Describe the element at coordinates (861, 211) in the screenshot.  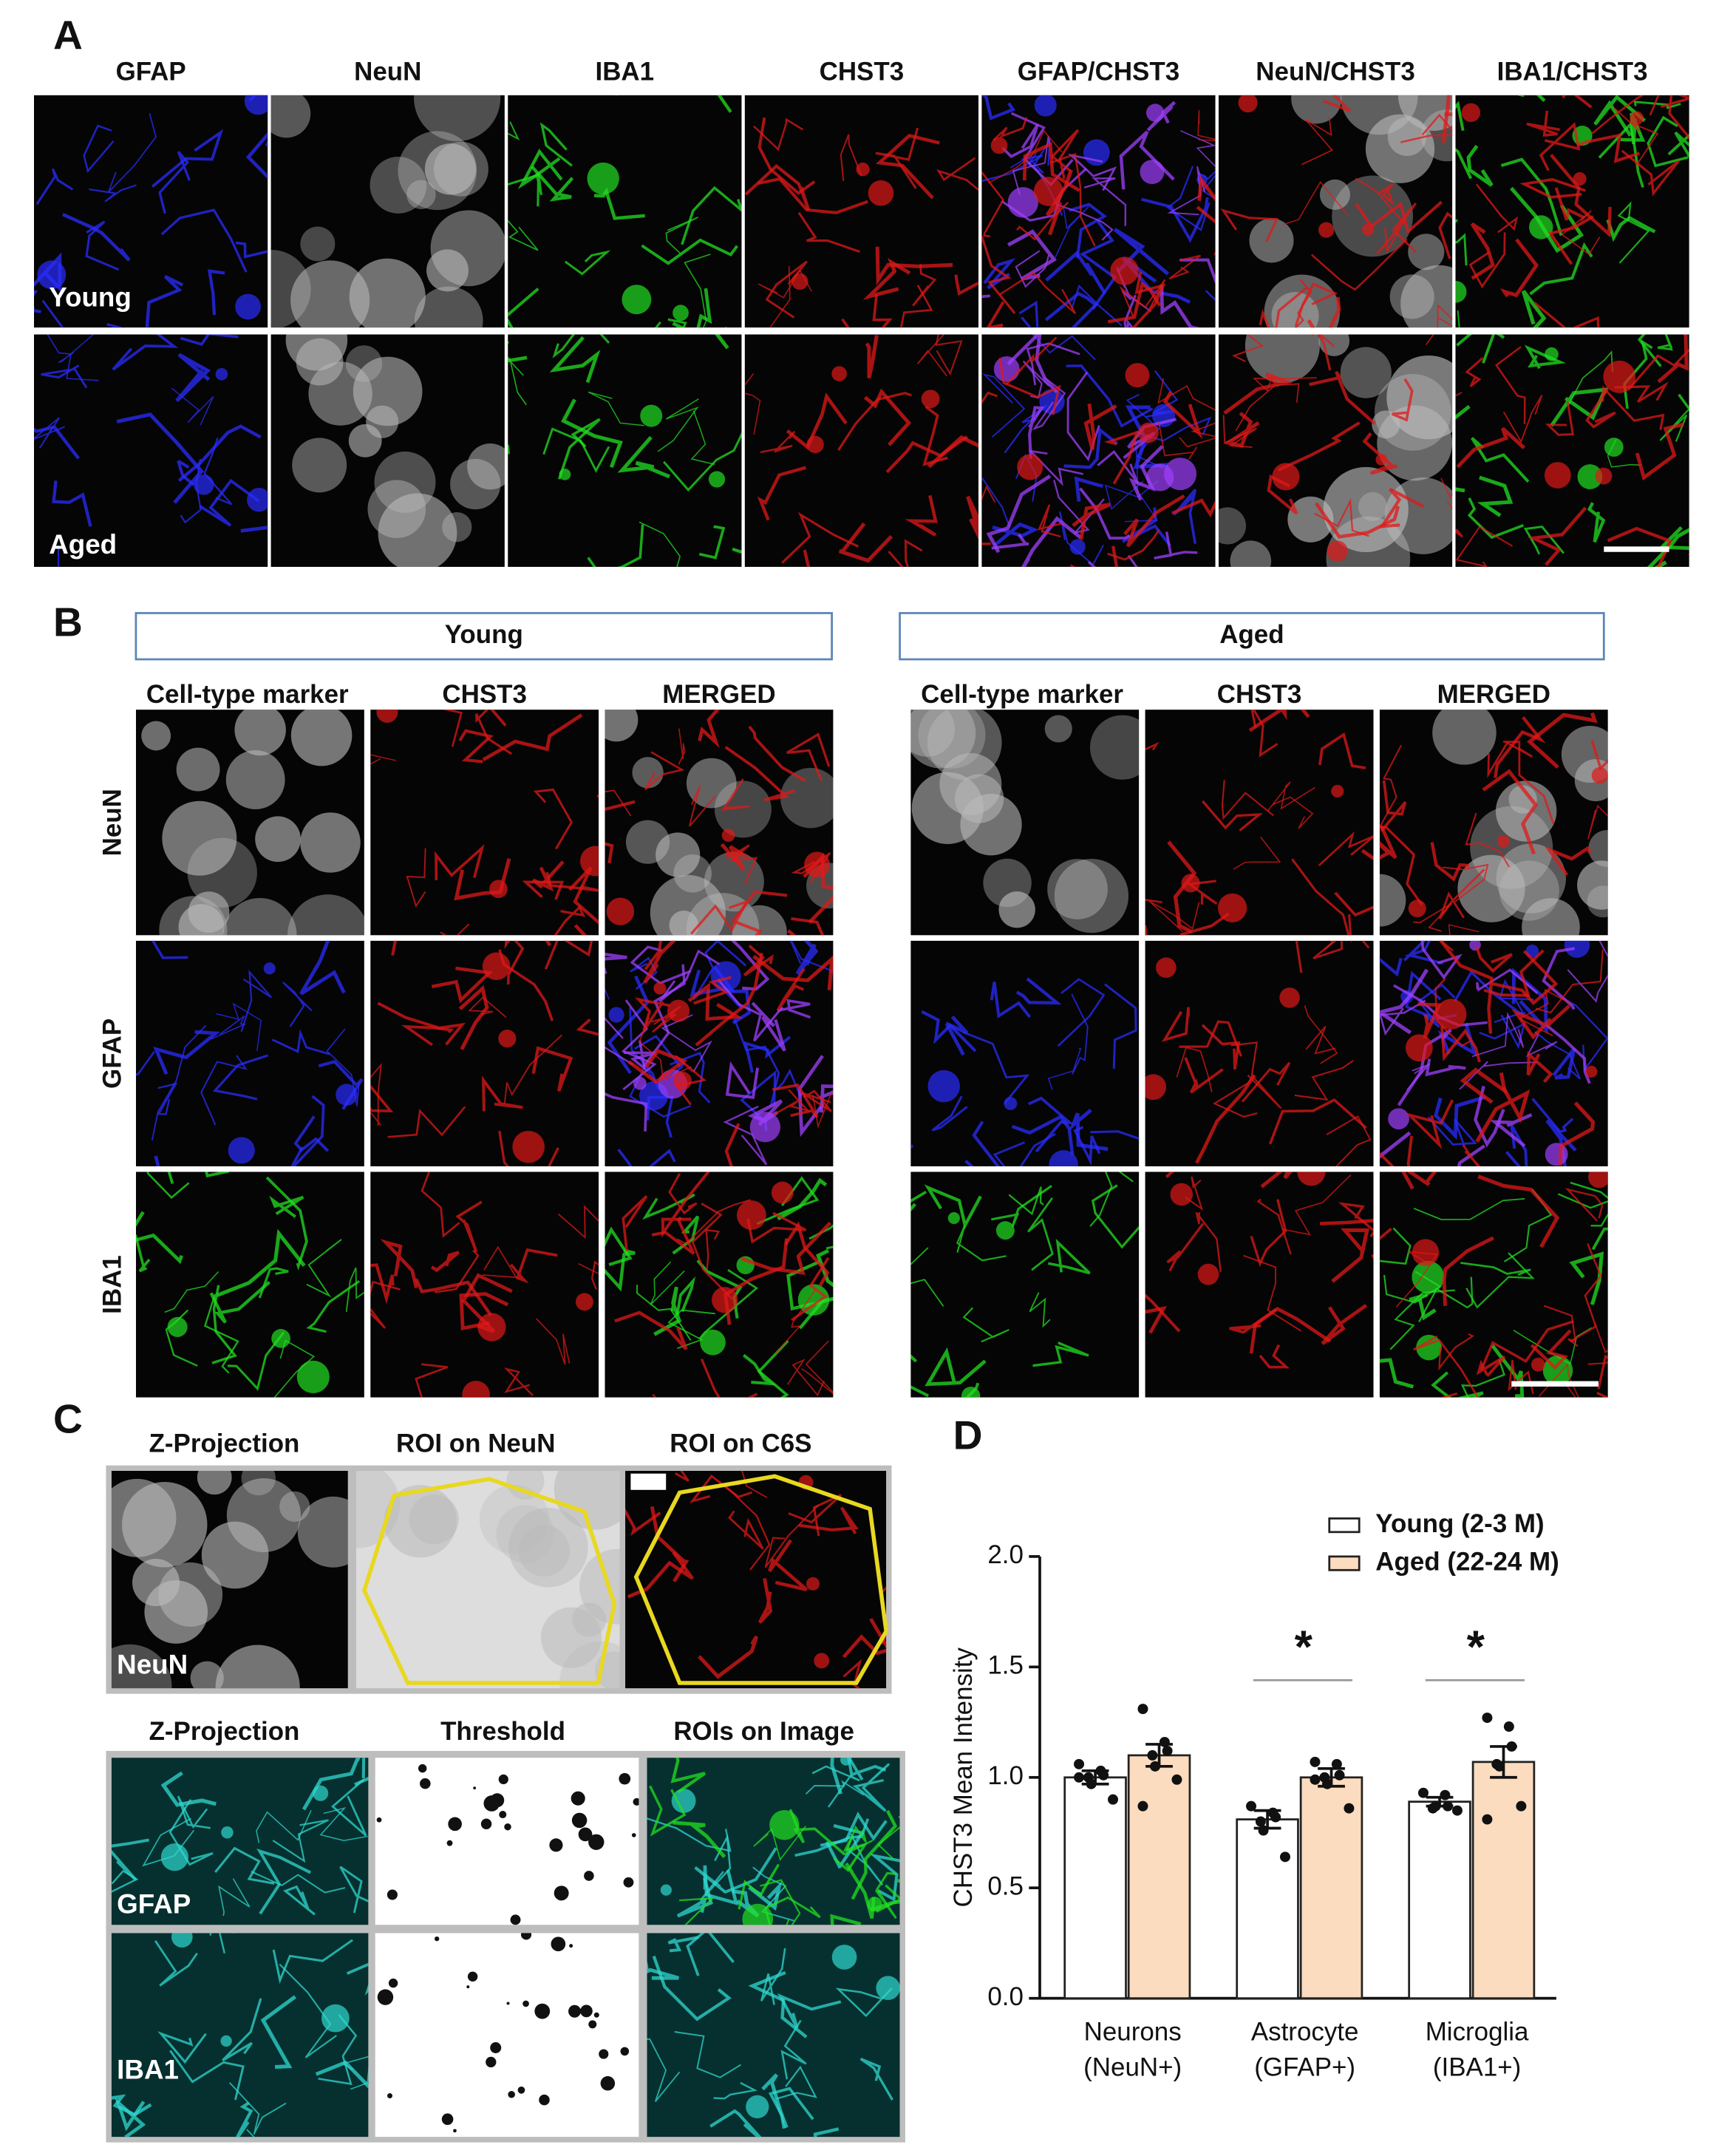
I see `micrograph-bg` at that location.